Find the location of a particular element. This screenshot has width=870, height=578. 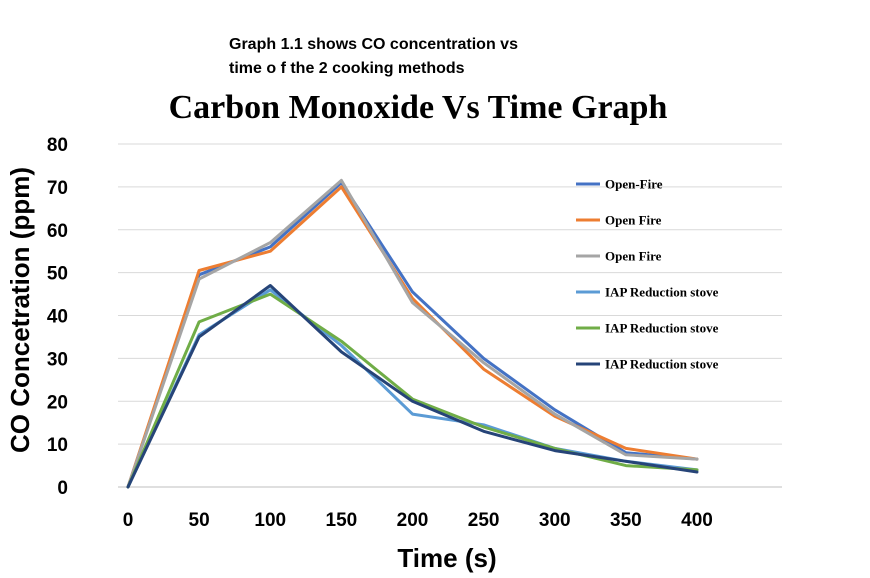

x-axis-ticks: 0 50 100 150 200 250 300 350 400 is located at coordinates (418, 520).